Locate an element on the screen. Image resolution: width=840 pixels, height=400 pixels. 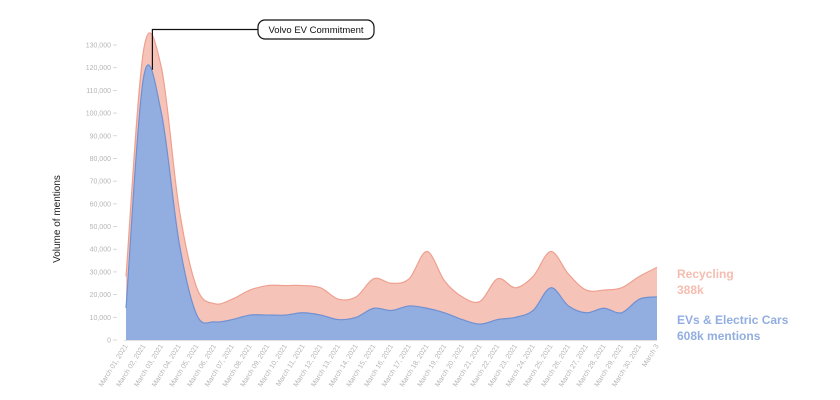
annotation: Volvo EV Commitment is located at coordinates (263, 44).